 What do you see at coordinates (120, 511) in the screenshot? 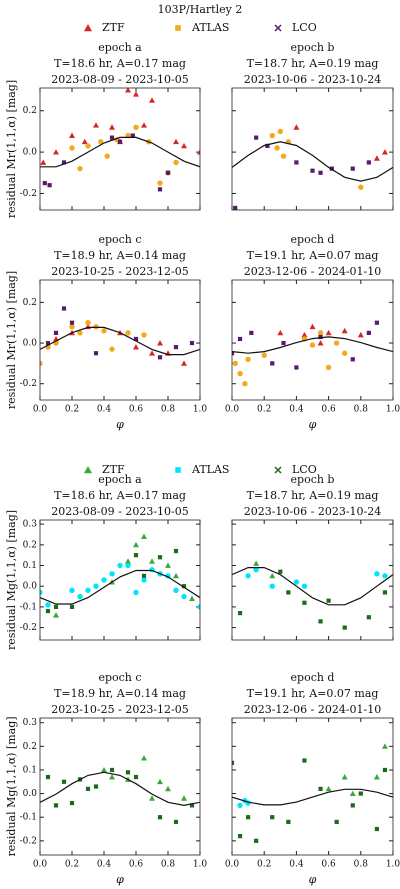
I see `panel-title: 2023-08-09 - 2023-10-05` at bounding box center [120, 511].